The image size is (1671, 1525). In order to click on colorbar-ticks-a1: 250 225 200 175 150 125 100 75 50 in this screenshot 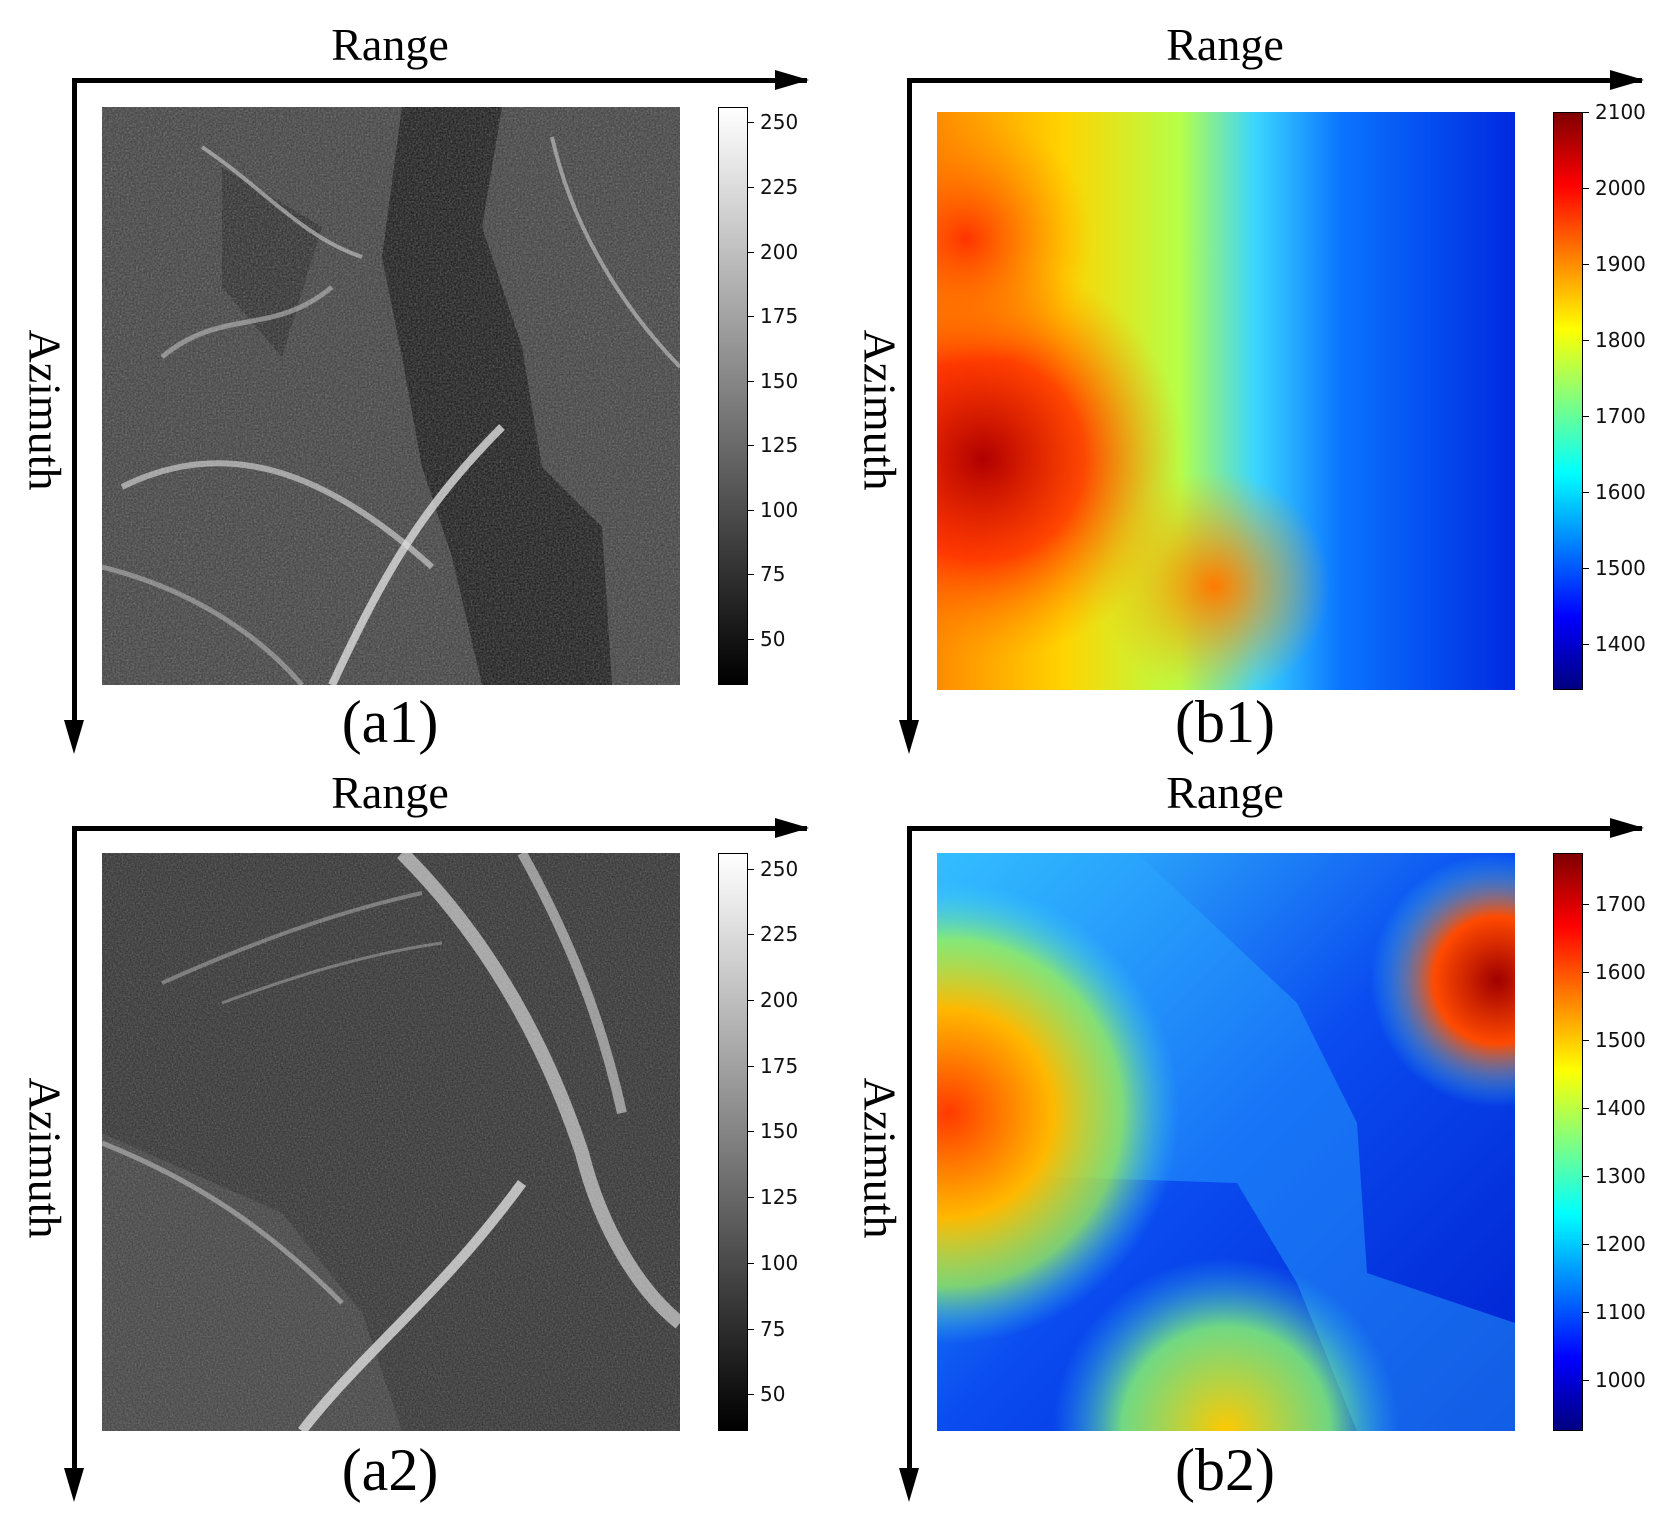, I will do `click(788, 396)`.